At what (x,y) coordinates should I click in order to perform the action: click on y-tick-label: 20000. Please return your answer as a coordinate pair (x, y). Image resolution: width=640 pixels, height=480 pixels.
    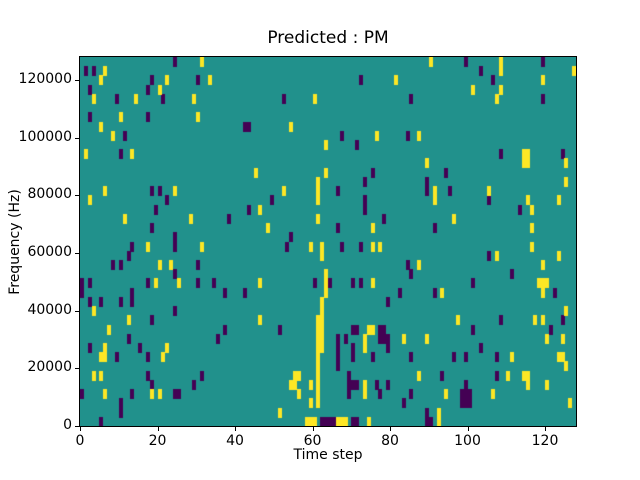
    Looking at the image, I should click on (49, 367).